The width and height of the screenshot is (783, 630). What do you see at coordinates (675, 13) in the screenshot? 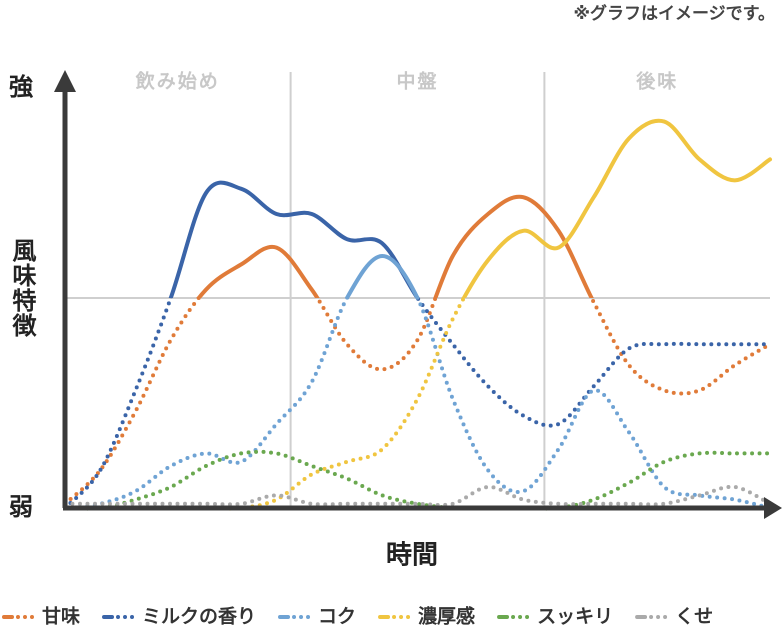
I see `note: ※グラフはイメージです。` at bounding box center [675, 13].